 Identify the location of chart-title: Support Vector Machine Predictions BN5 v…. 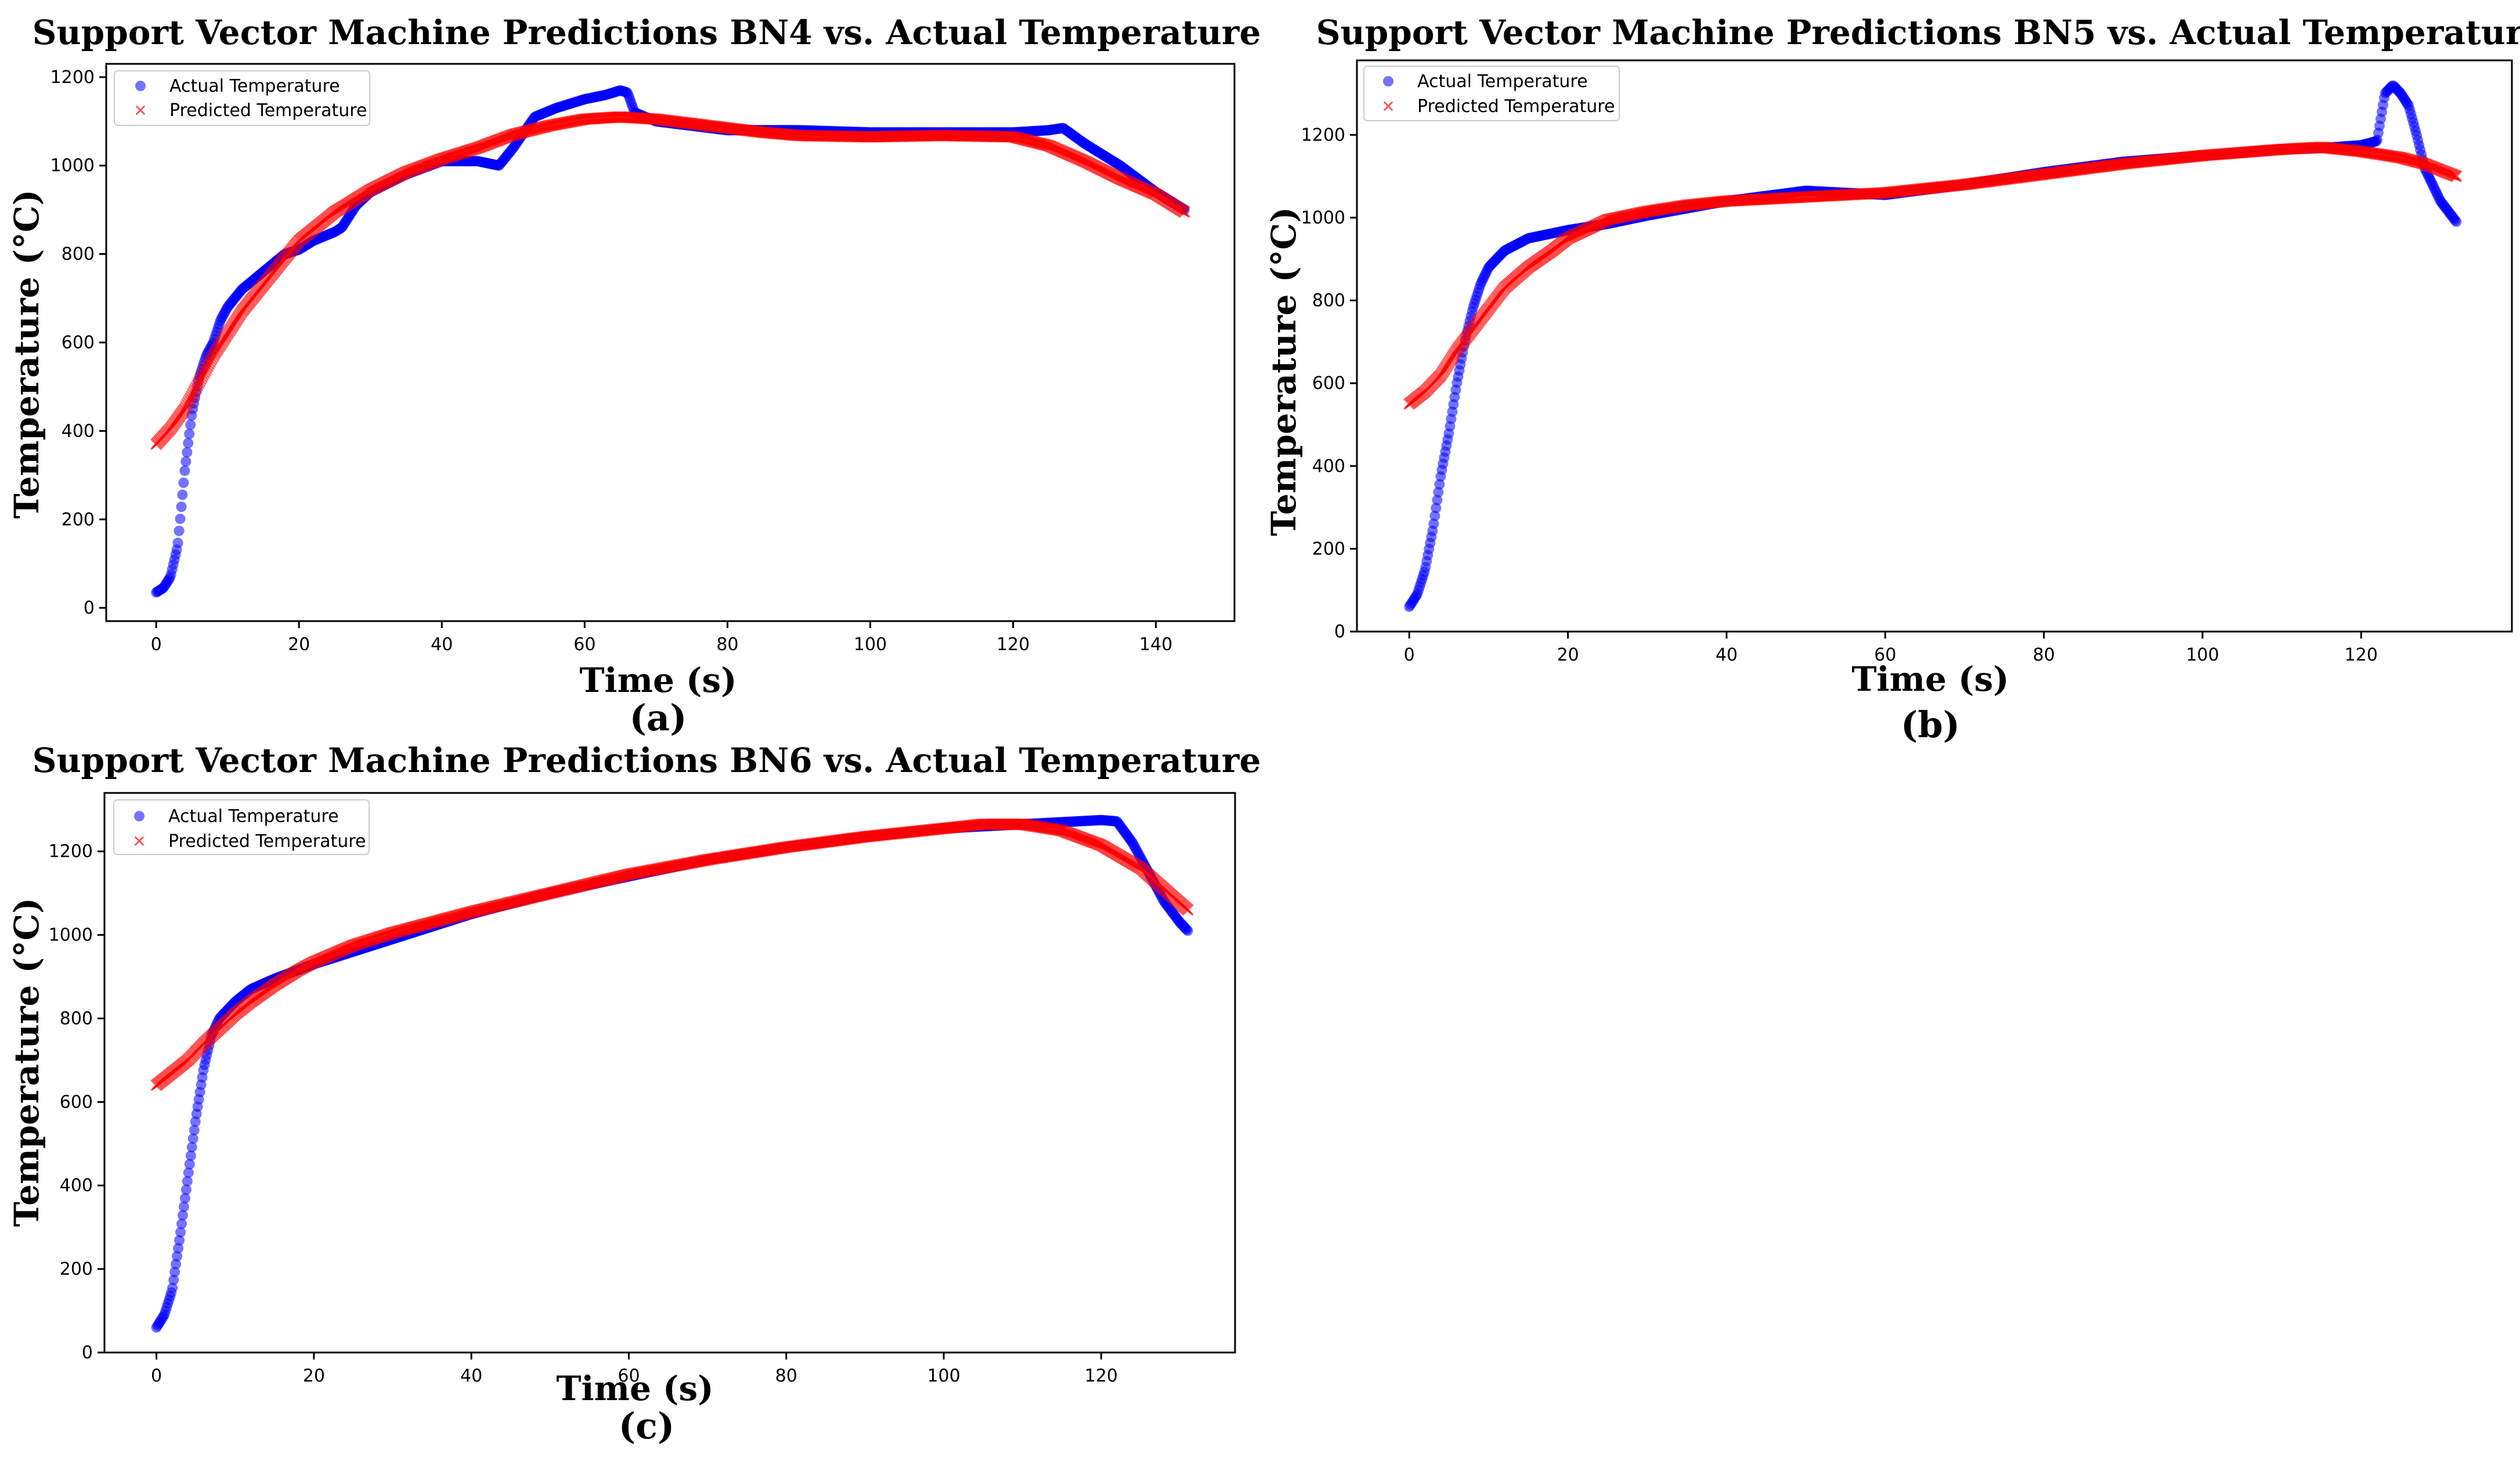
(1918, 32).